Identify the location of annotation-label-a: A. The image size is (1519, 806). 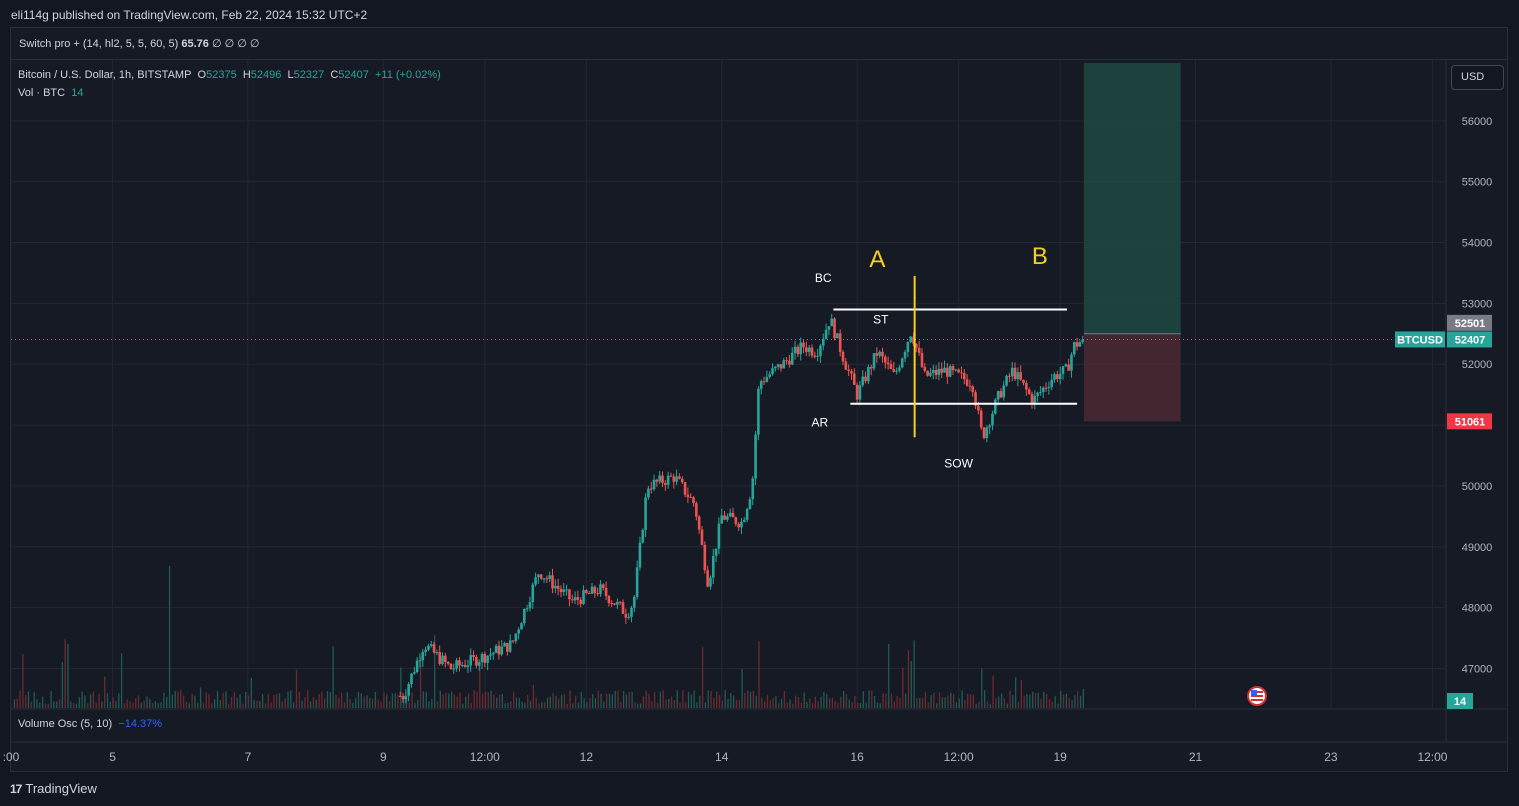
(877, 259).